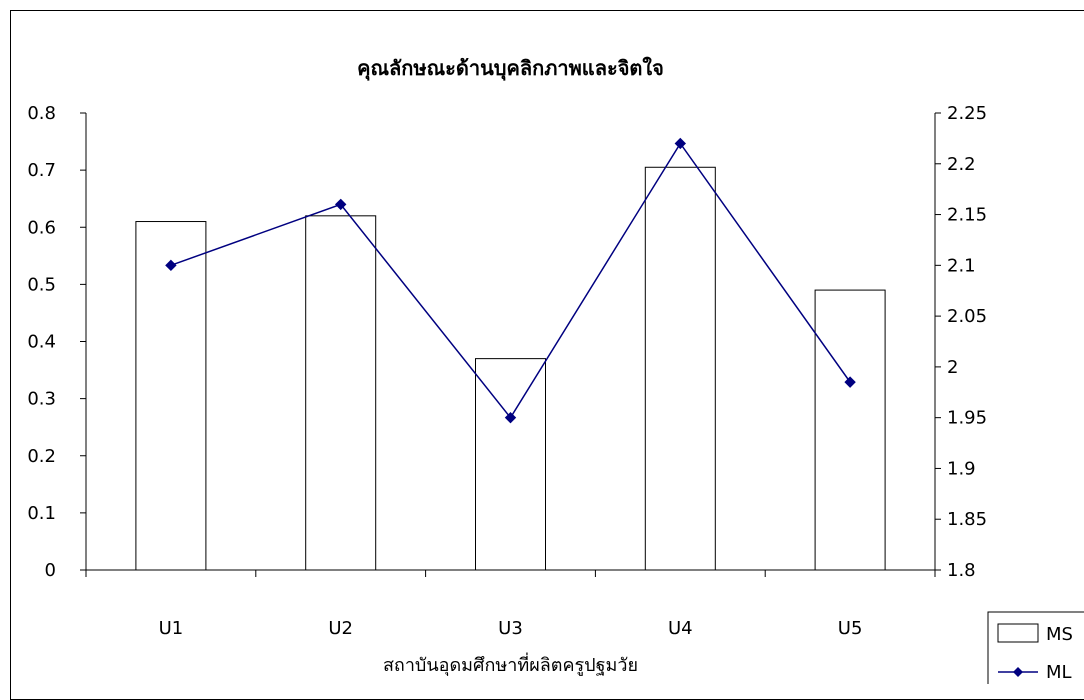  I want to click on y-tick-label-right: 2.25, so click(967, 113).